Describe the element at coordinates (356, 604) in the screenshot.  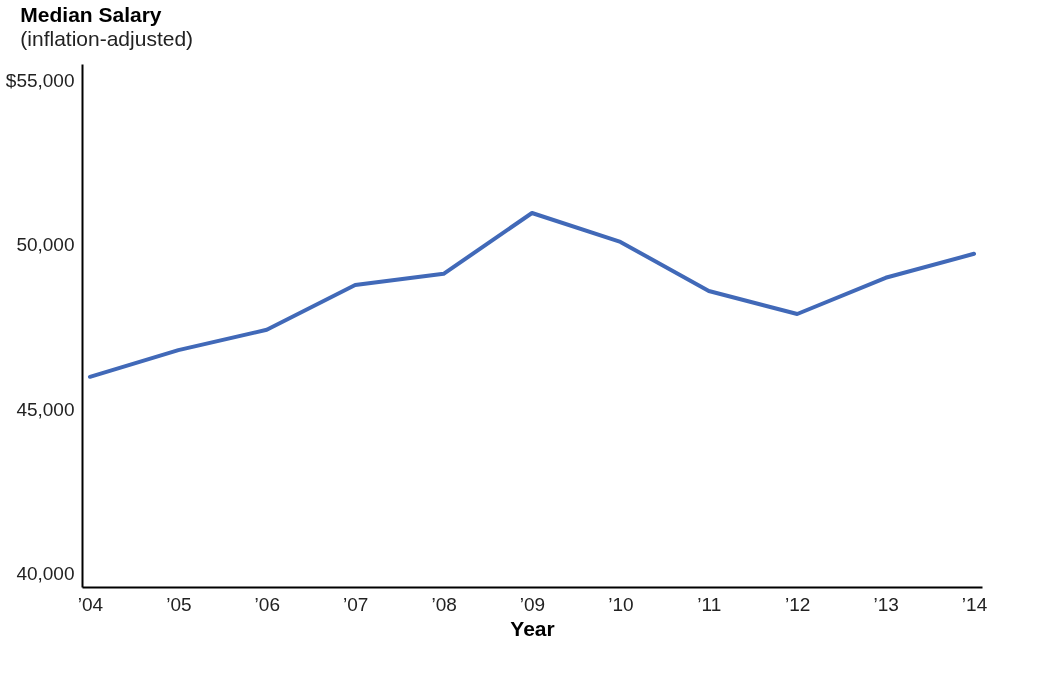
I see `x-tick-label: ’07` at that location.